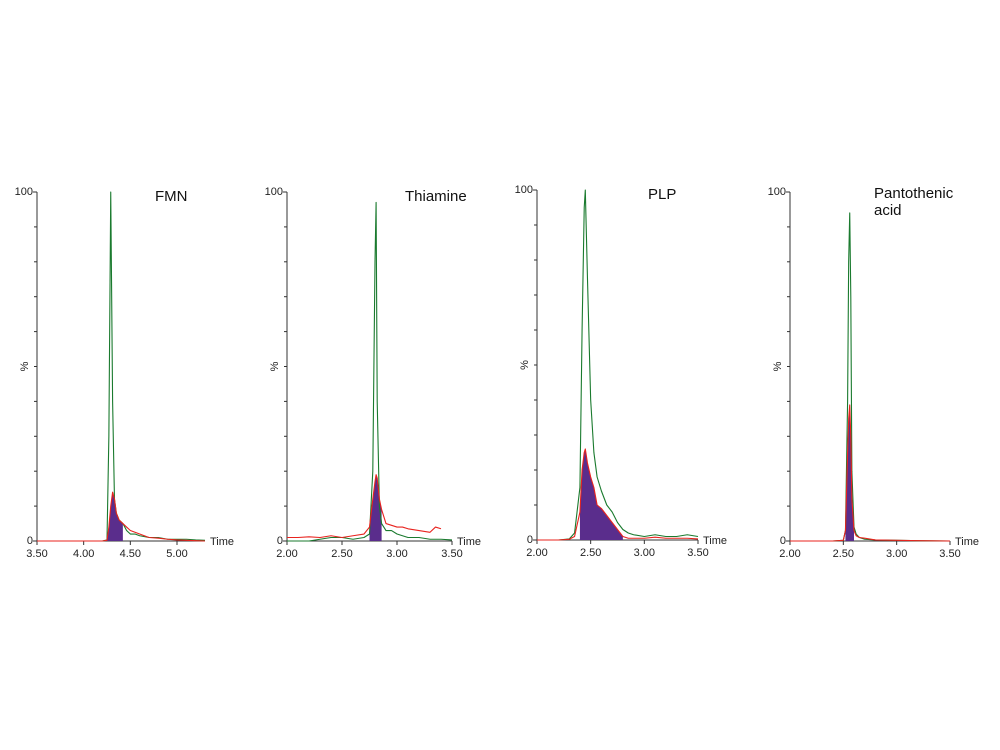  Describe the element at coordinates (171, 196) in the screenshot. I see `chart-title: FMN` at that location.